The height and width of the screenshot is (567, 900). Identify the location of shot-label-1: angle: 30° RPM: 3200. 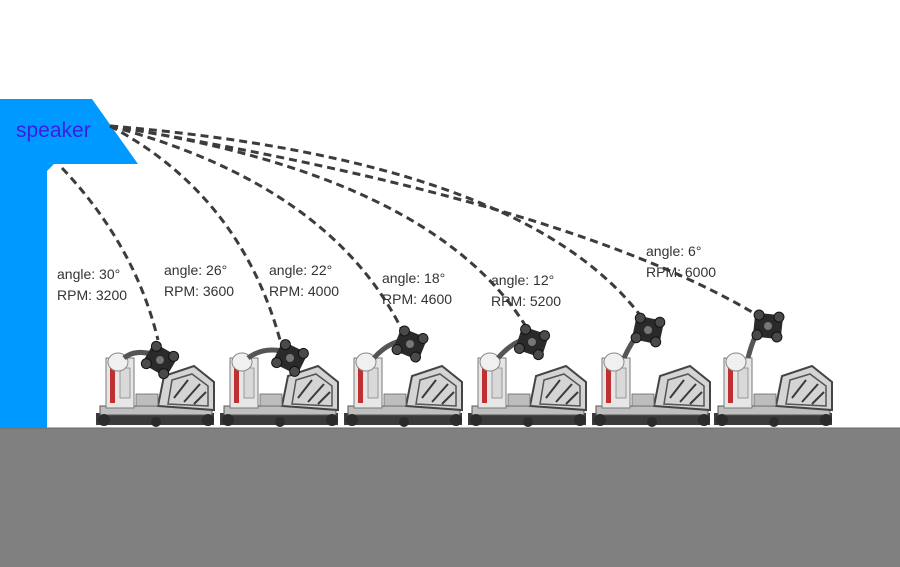
(92, 285).